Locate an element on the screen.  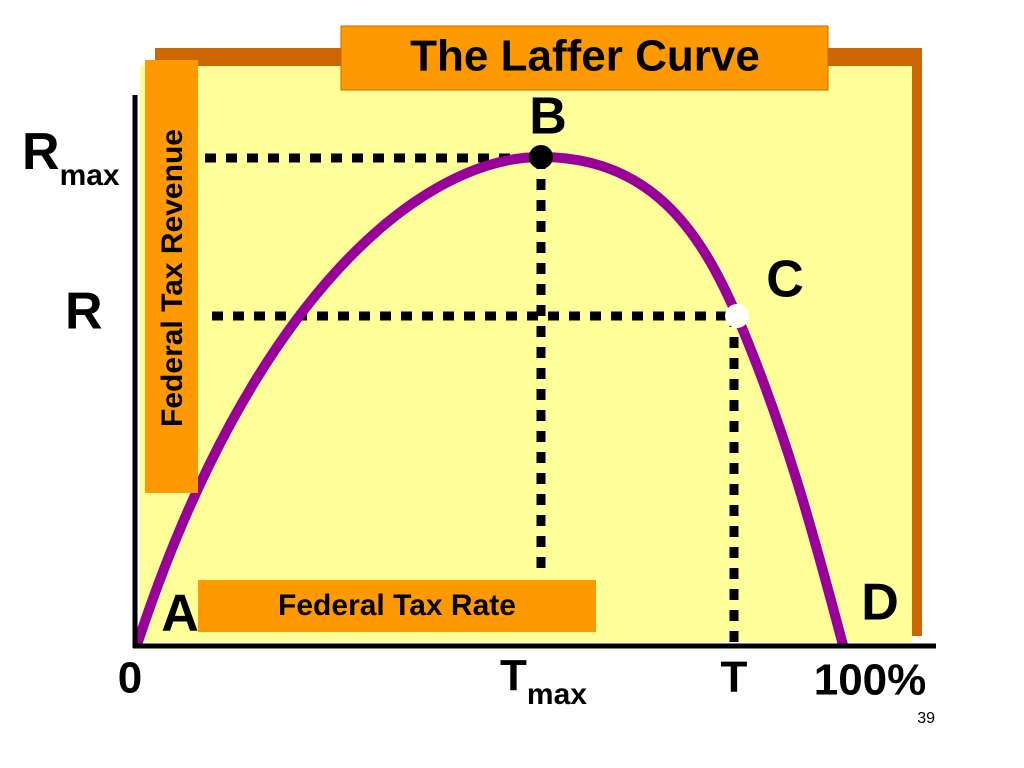
x-level-label: Tmax is located at coordinates (543, 681).